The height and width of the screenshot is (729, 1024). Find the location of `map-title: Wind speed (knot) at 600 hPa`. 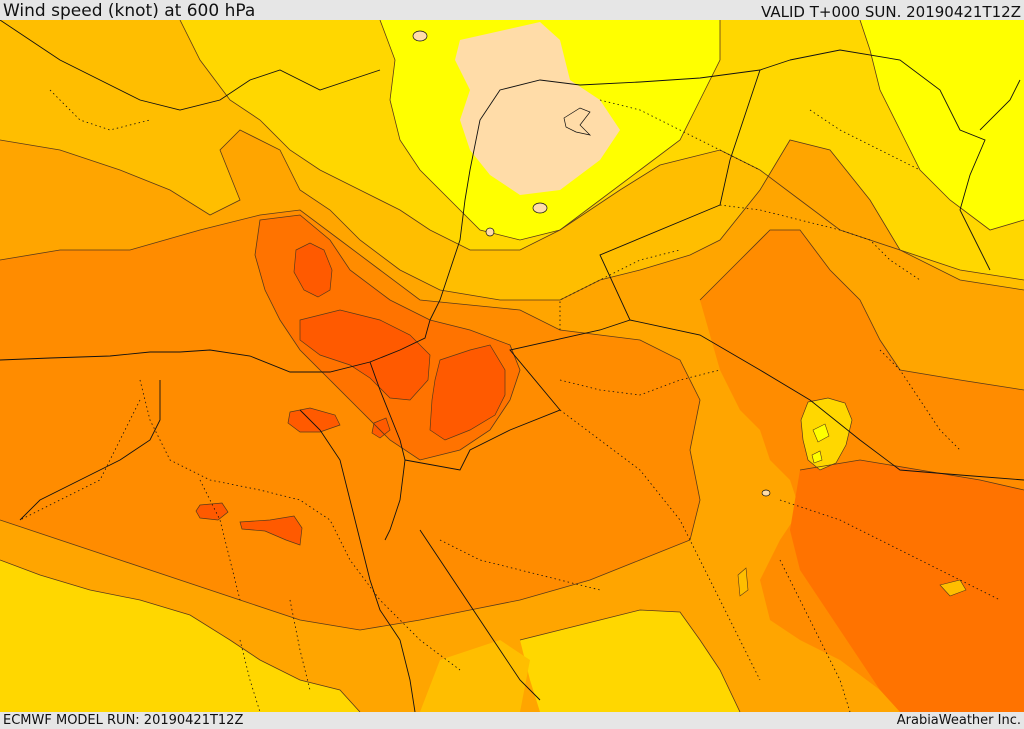

map-title: Wind speed (knot) at 600 hPa is located at coordinates (129, 11).